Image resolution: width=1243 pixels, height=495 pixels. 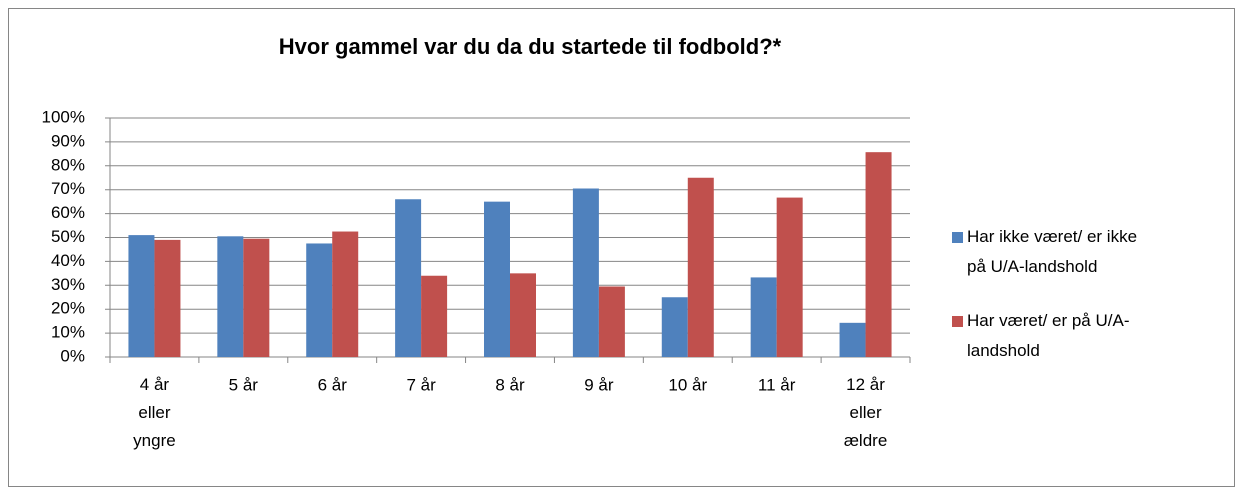 I want to click on y-tick-label: 100%, so click(x=63, y=116).